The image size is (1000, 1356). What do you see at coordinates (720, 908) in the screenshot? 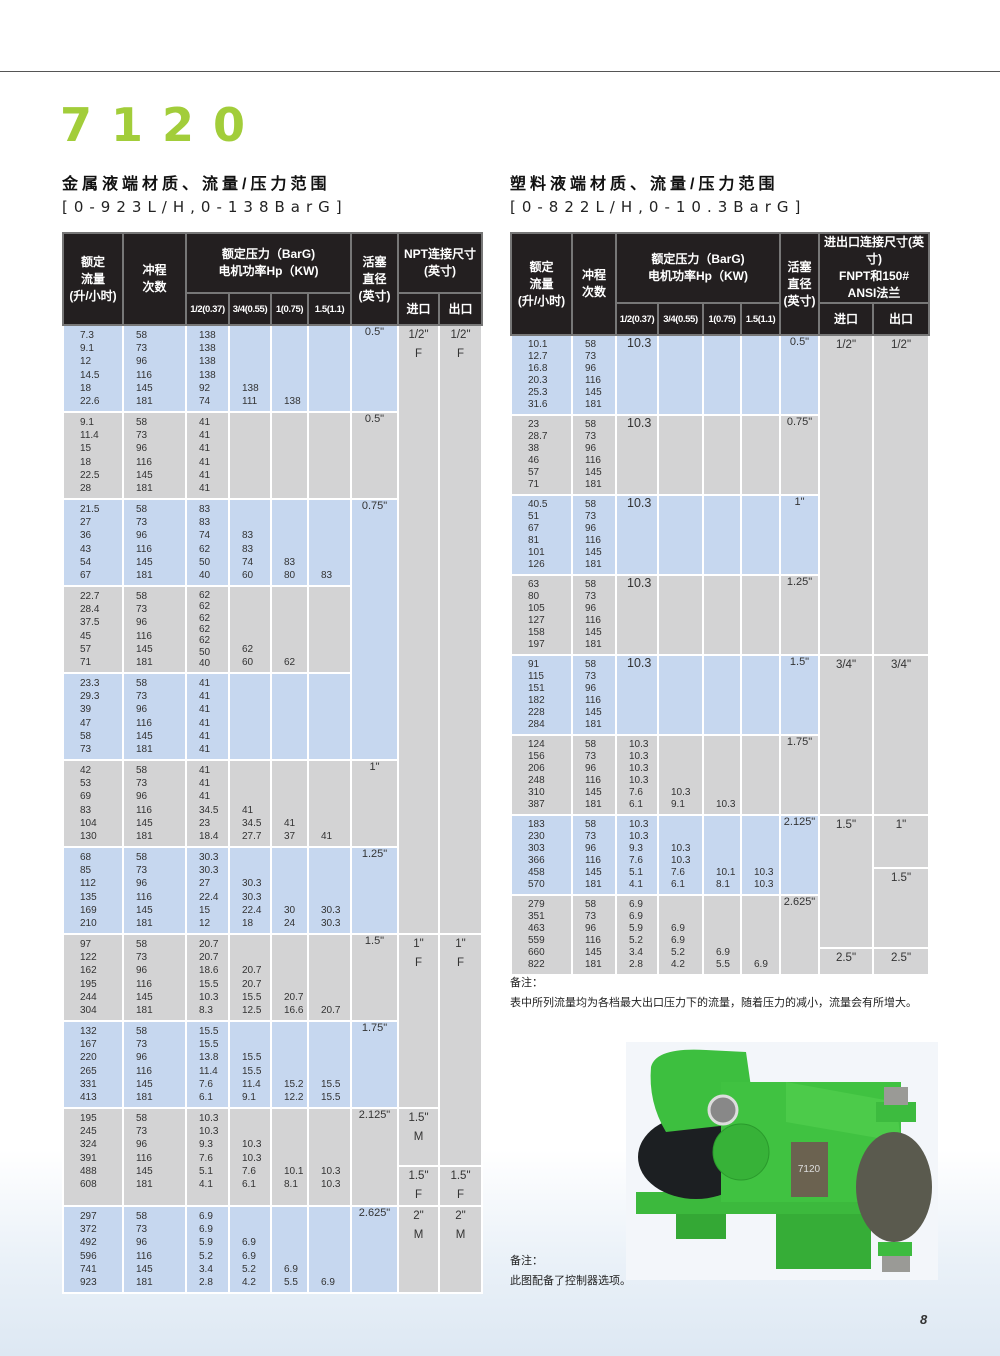
I see `table-subrow: 1.5"` at bounding box center [720, 908].